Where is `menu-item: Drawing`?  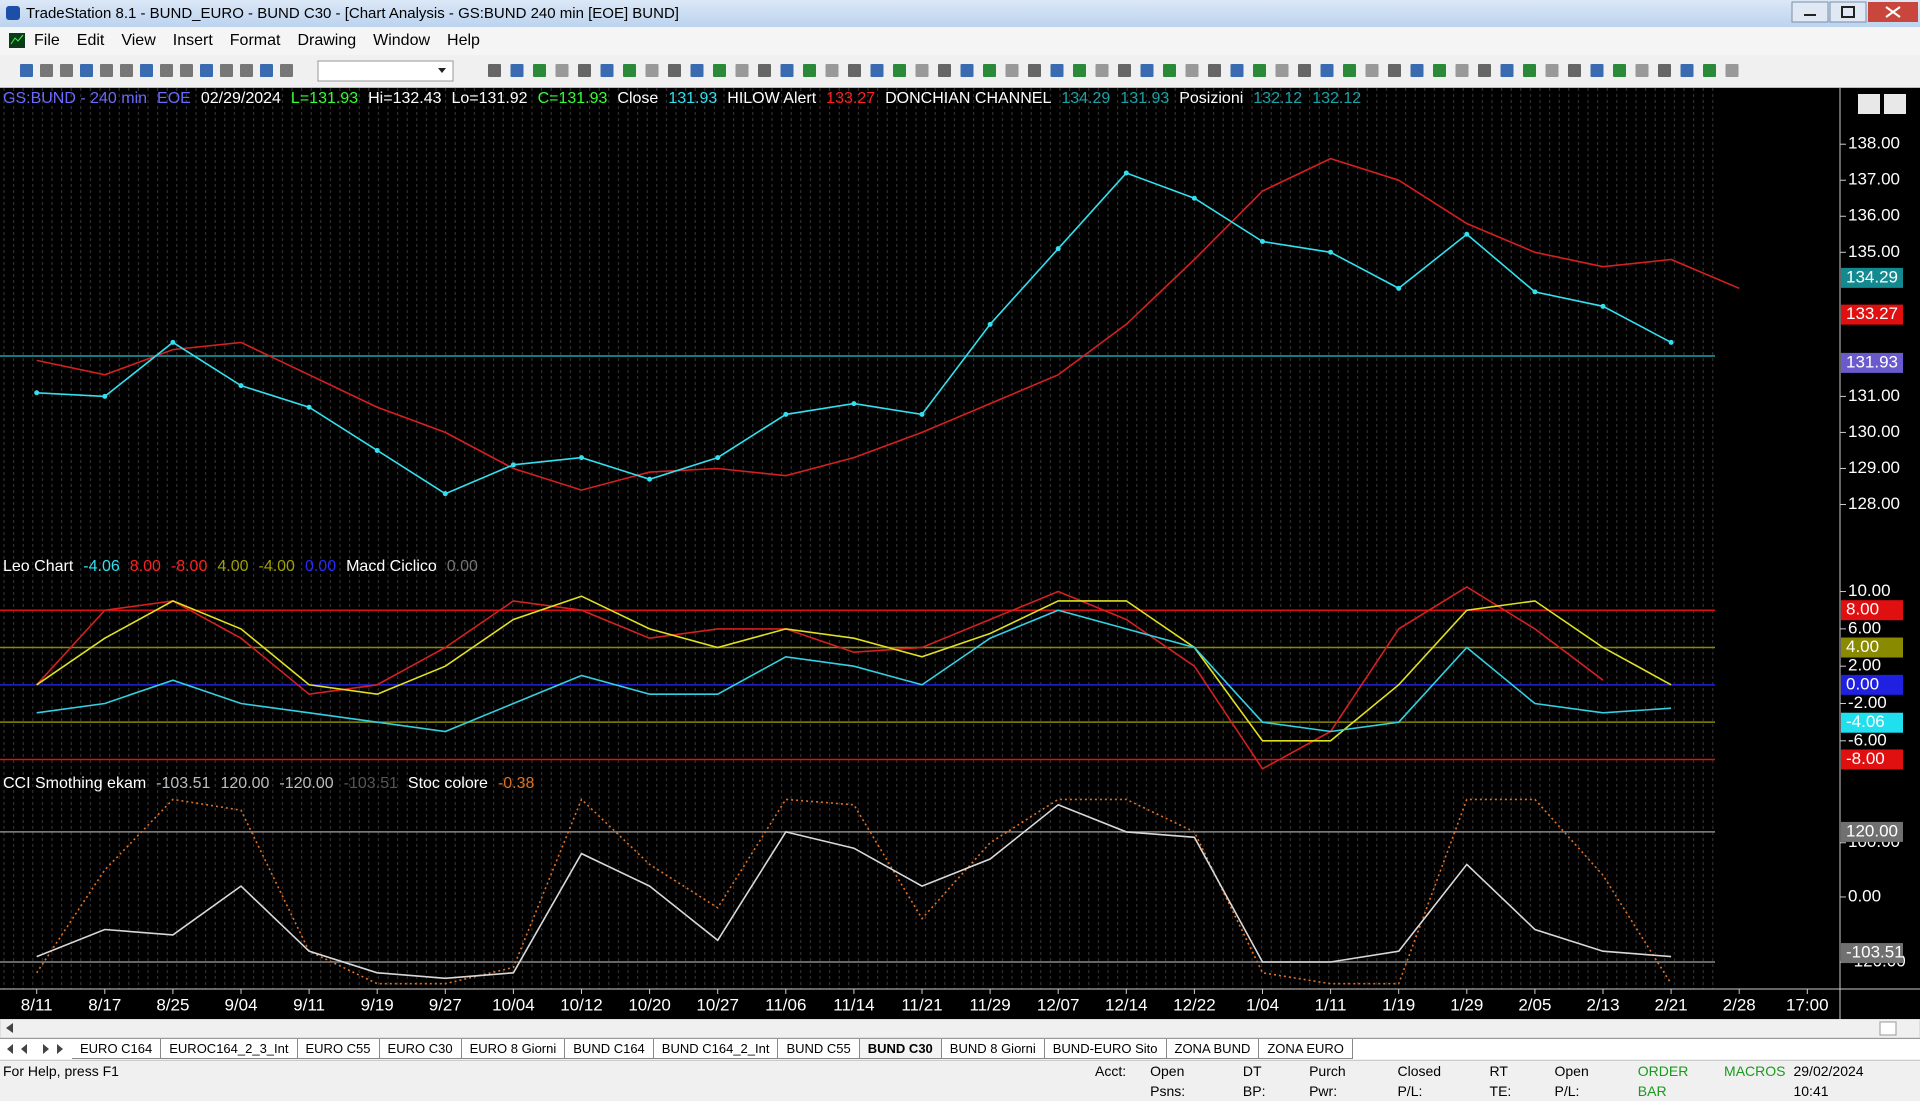 menu-item: Drawing is located at coordinates (327, 40).